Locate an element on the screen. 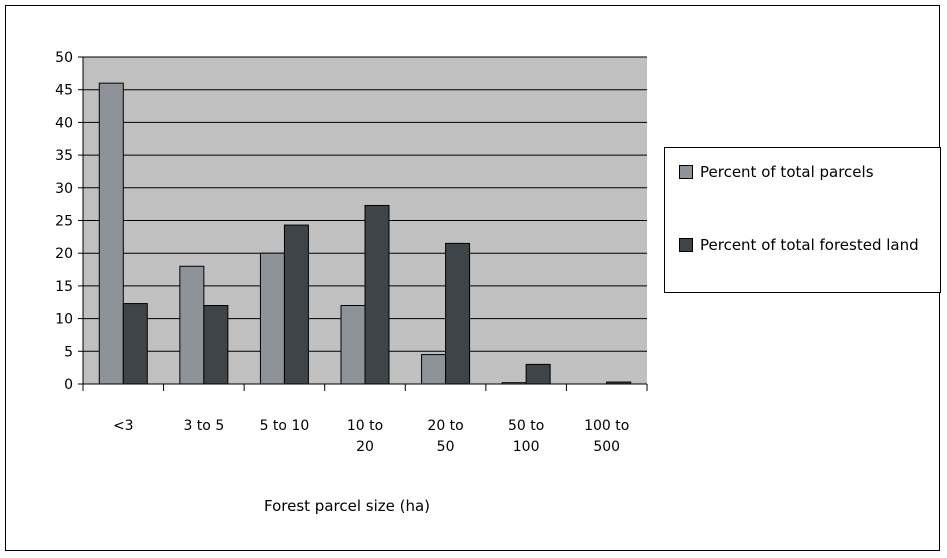 This screenshot has height=558, width=947. y-tick-label: 25 is located at coordinates (64, 222).